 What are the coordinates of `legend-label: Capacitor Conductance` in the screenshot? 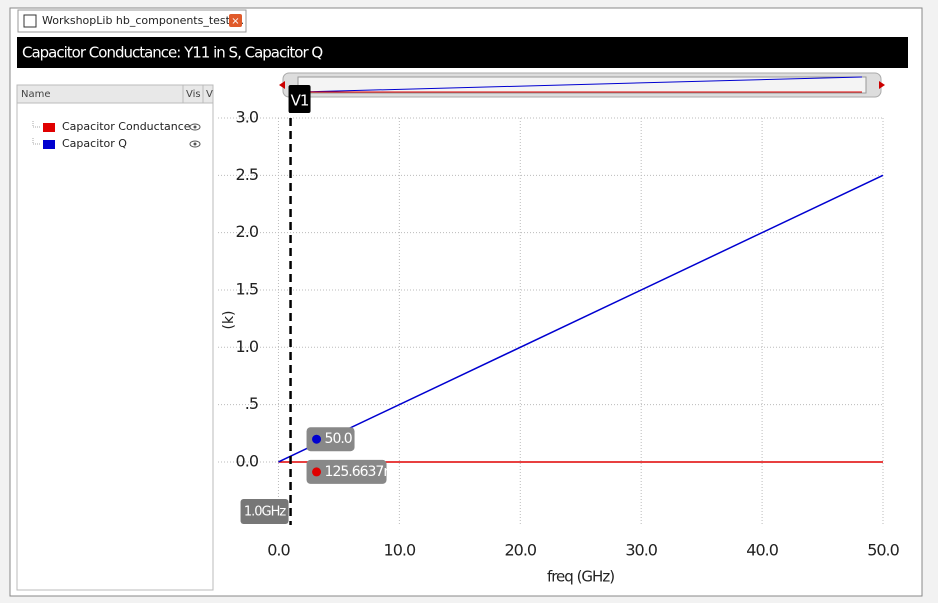 It's located at (126, 126).